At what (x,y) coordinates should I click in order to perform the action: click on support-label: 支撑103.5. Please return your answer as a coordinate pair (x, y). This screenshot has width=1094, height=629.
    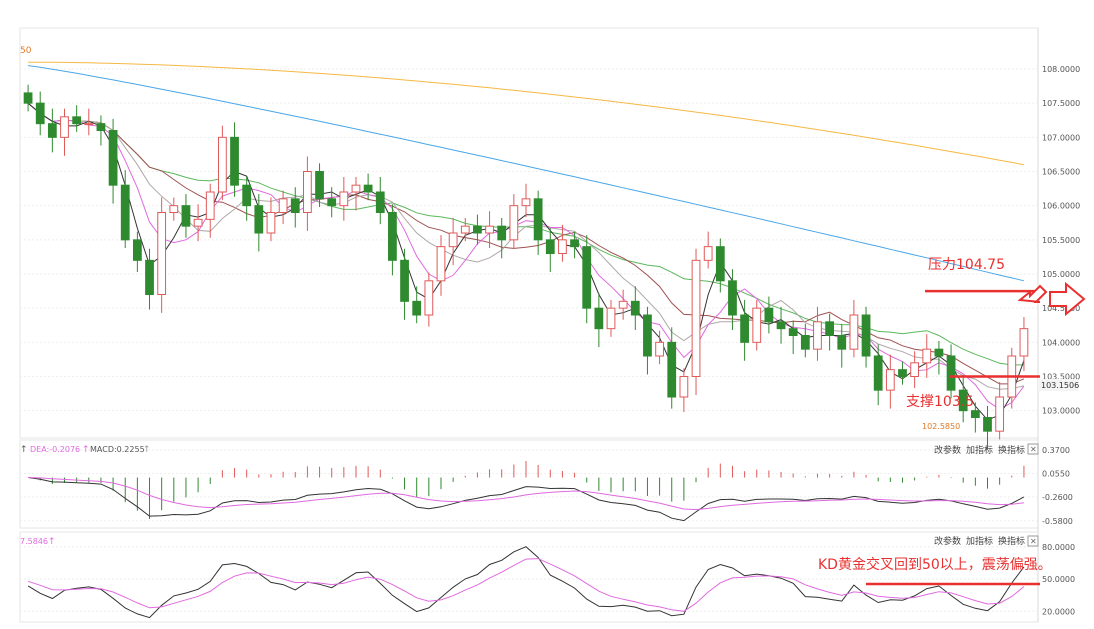
    Looking at the image, I should click on (940, 402).